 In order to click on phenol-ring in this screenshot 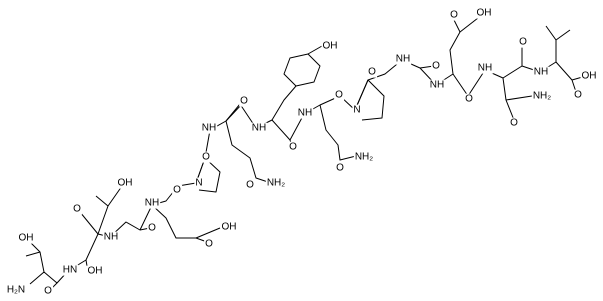, I will do `click(302, 70)`.